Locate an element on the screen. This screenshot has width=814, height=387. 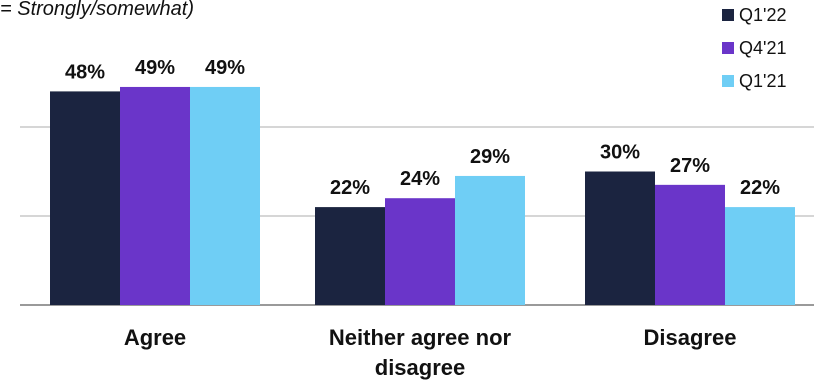
legend: Q1'22 Q4'21 Q1'21 is located at coordinates (754, 48).